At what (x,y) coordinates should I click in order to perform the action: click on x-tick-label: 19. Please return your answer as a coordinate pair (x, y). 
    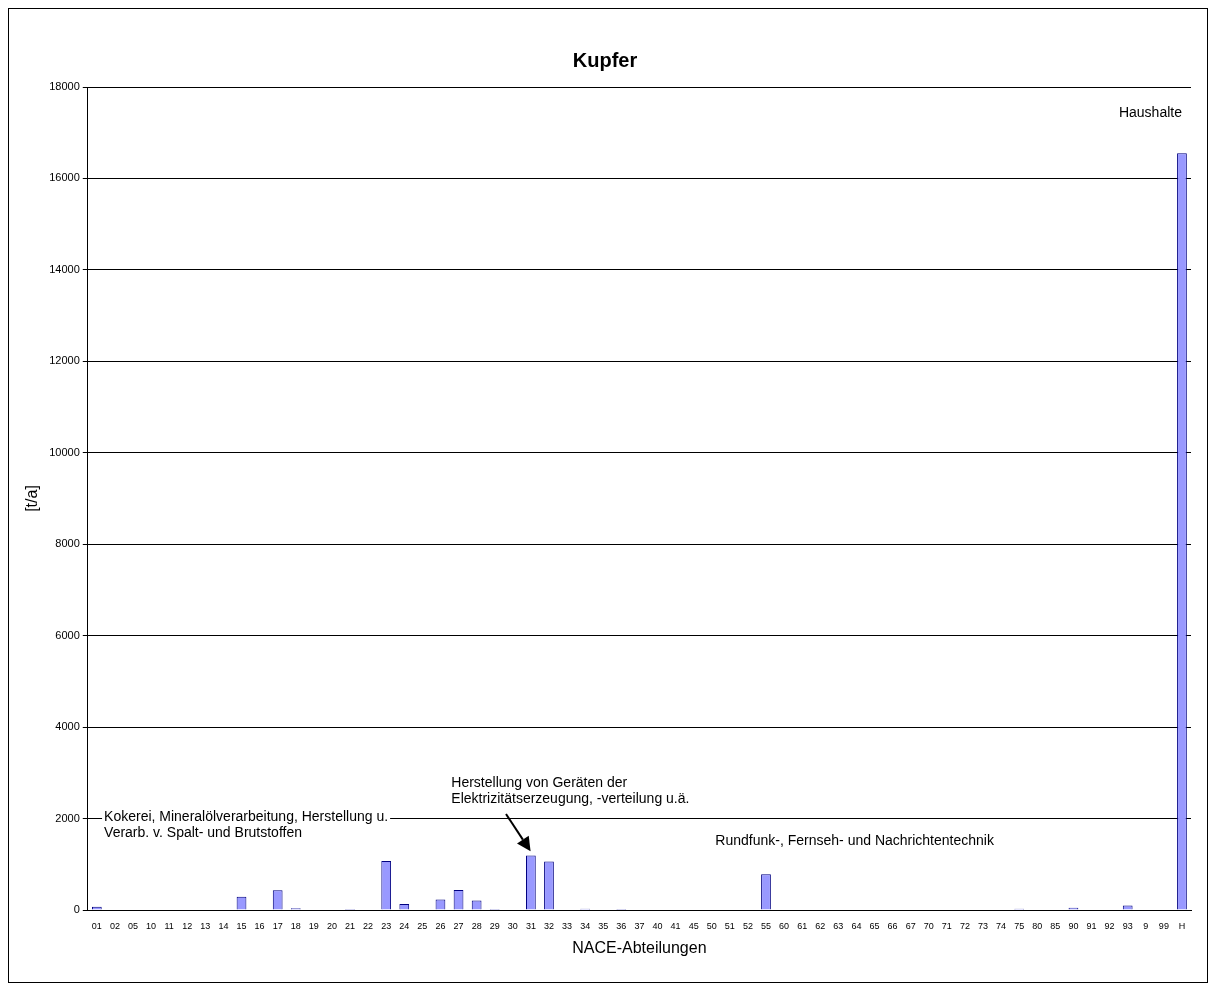
    Looking at the image, I should click on (313, 925).